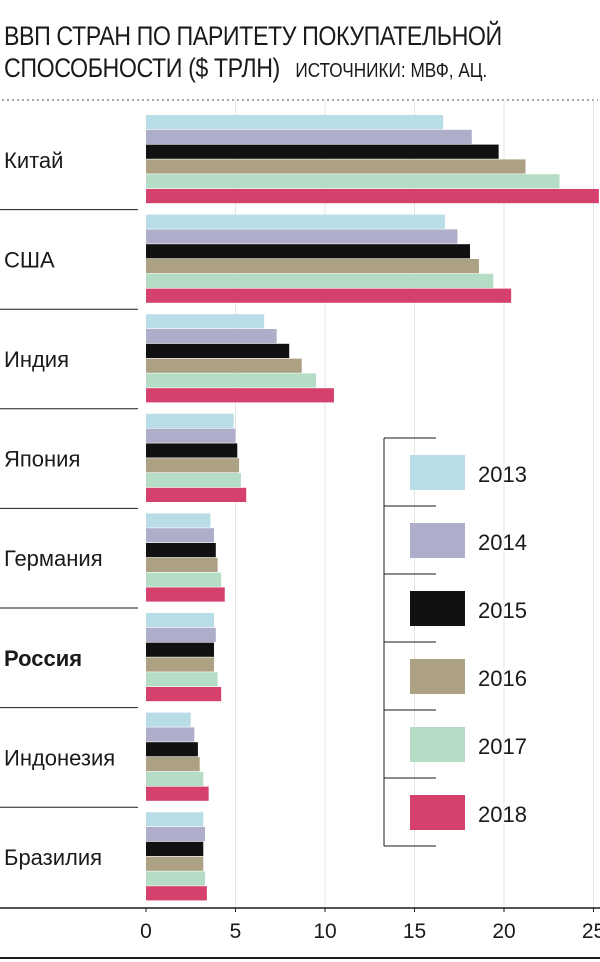 The width and height of the screenshot is (600, 962). Describe the element at coordinates (503, 931) in the screenshot. I see `x-tick-label: 20` at that location.